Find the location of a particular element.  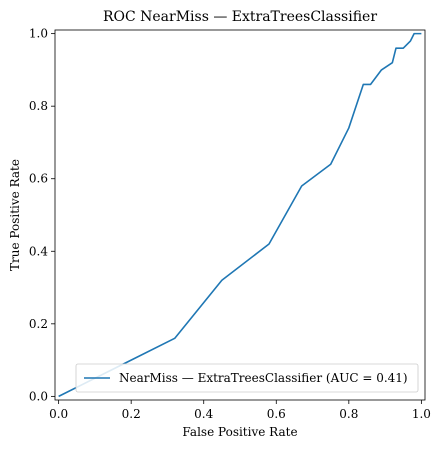

y-axis-ticks: 0.0 0.2 0.4 0.6 0.8 1.0 is located at coordinates (42, 215).